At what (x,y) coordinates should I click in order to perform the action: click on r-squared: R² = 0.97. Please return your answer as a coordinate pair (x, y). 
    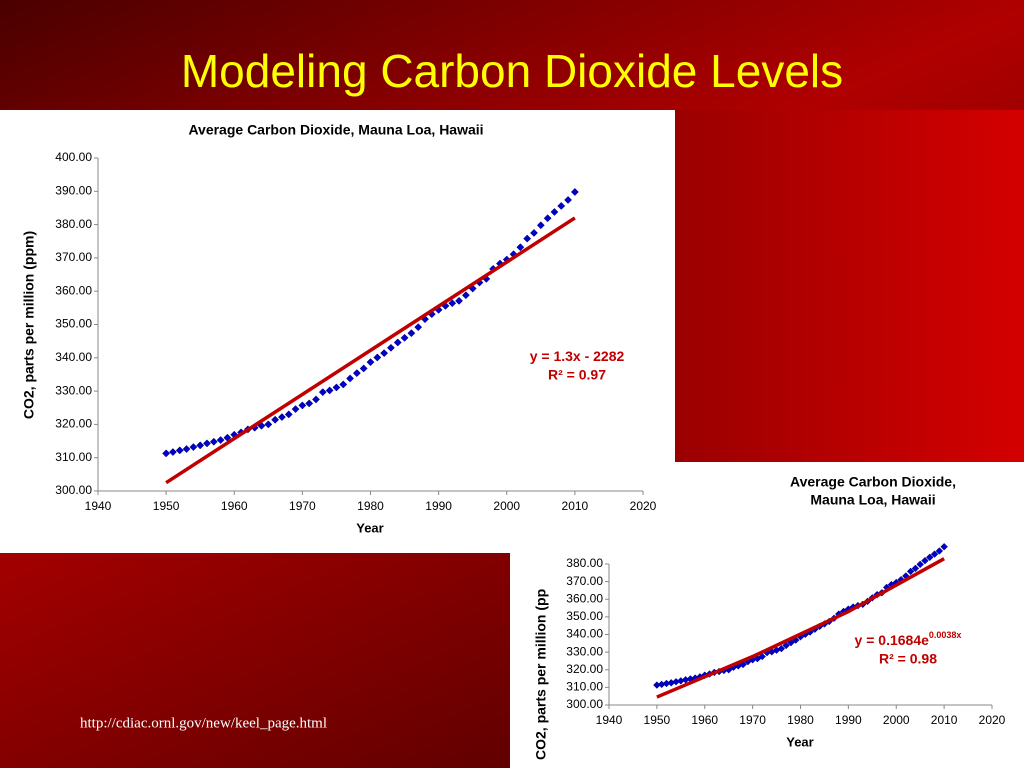
    Looking at the image, I should click on (577, 375).